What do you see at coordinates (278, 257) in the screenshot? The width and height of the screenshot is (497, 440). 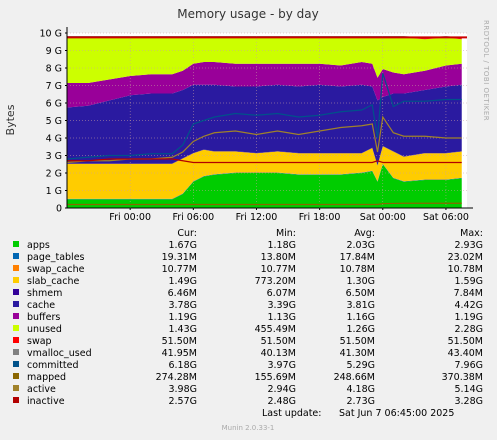 I see `legend-value: 13.80M` at bounding box center [278, 257].